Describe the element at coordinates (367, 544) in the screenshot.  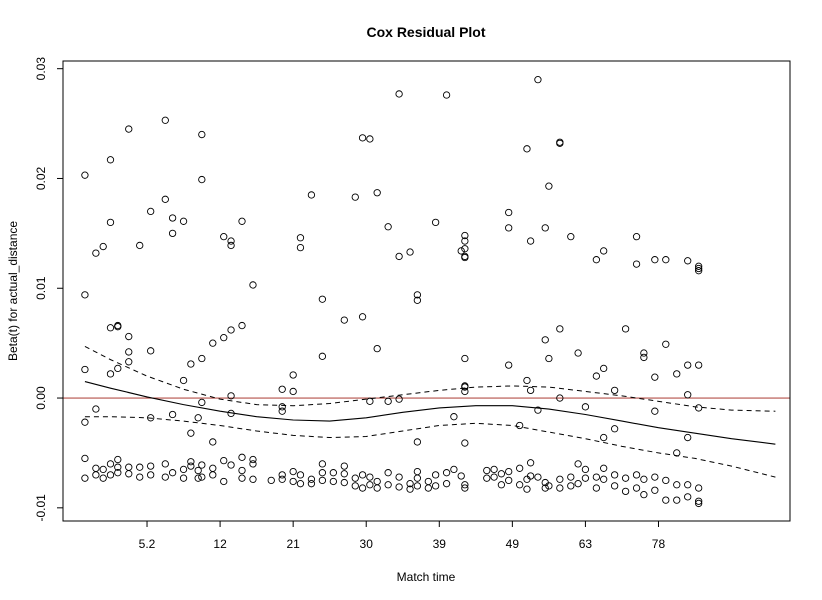
I see `x-tick-label: 30` at that location.